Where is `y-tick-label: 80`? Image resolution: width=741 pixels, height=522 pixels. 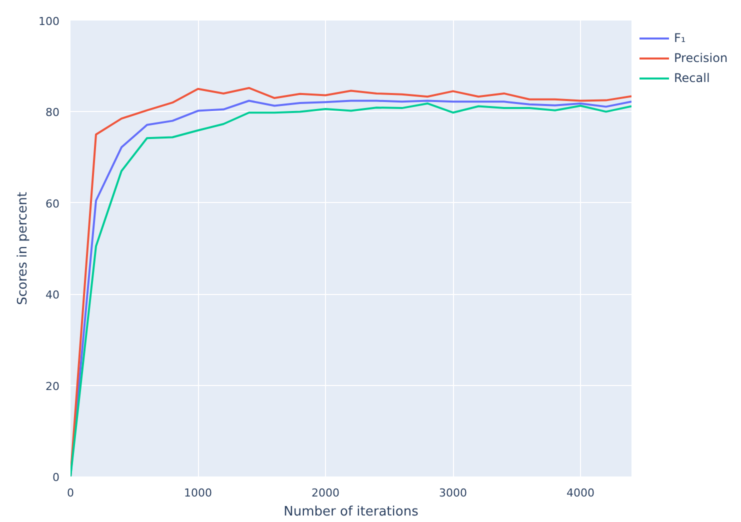
y-tick-label: 80 is located at coordinates (53, 113).